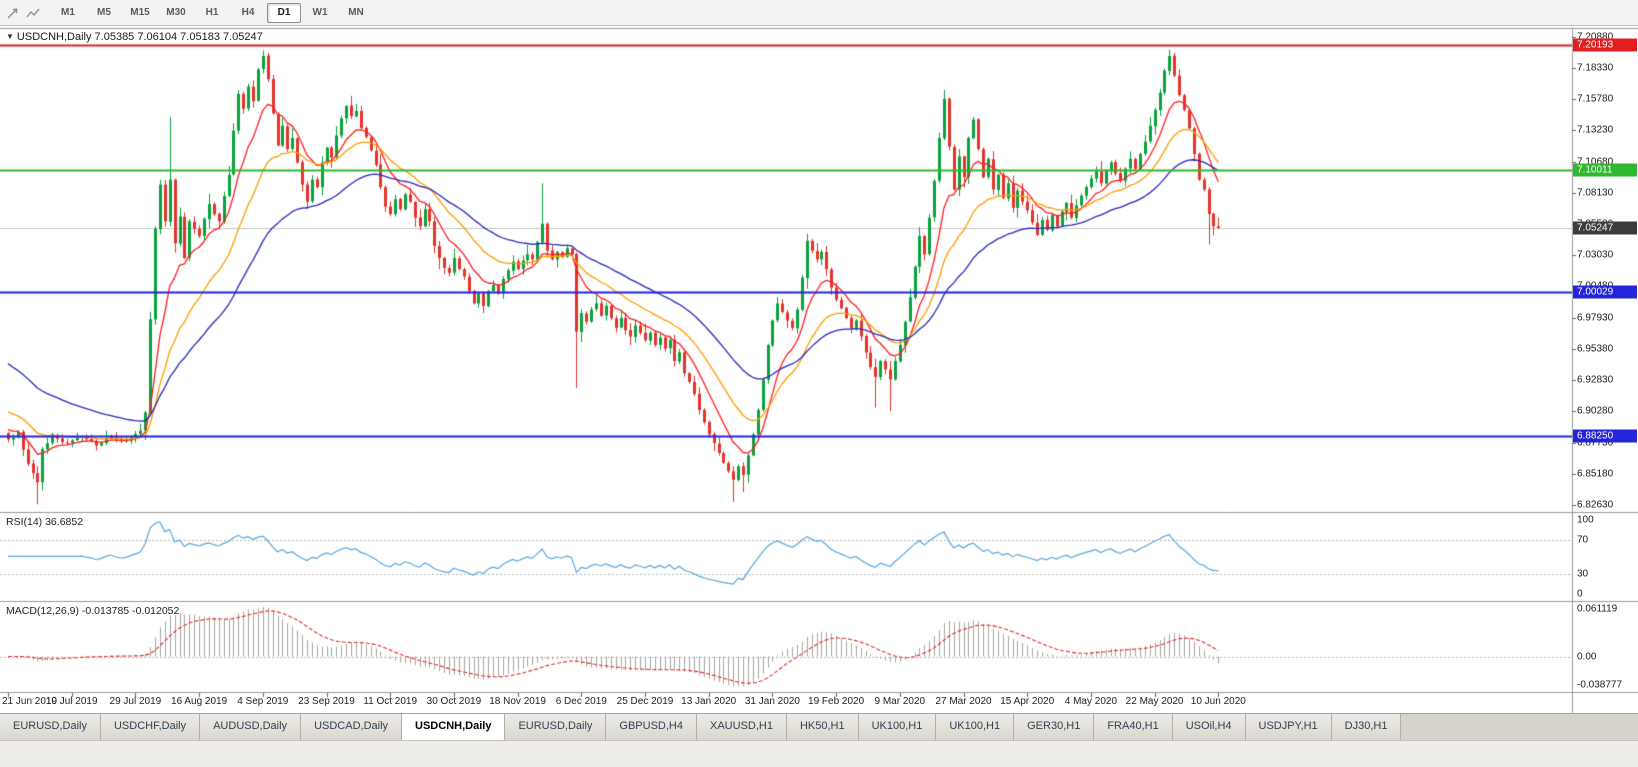  I want to click on chart-tab-5-eurusd-daily: EURUSD,Daily, so click(556, 727).